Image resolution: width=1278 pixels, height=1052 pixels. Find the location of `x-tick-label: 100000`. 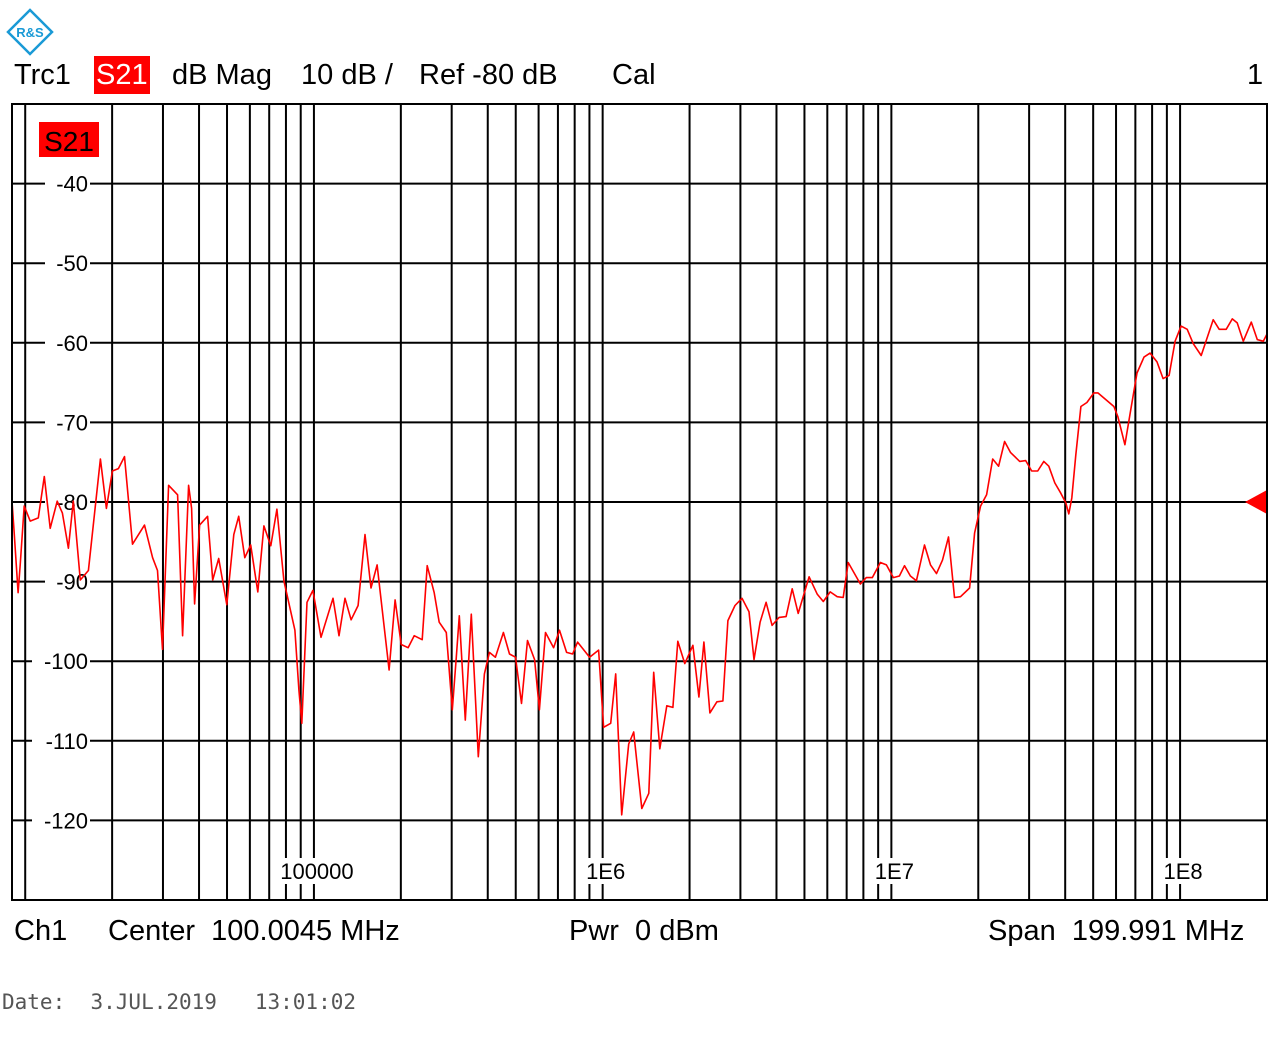

x-tick-label: 100000 is located at coordinates (316, 871).